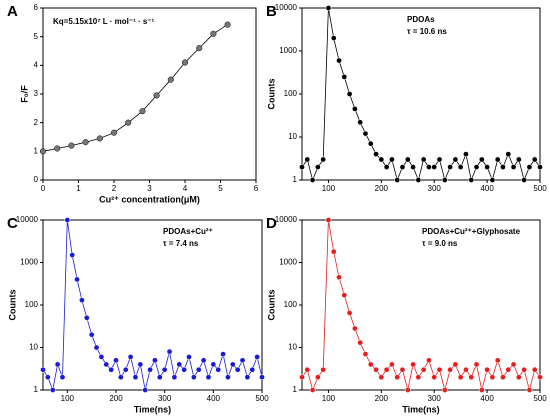 The height and width of the screenshot is (418, 550). What do you see at coordinates (271, 11) in the screenshot?
I see `panel-label: B` at bounding box center [271, 11].